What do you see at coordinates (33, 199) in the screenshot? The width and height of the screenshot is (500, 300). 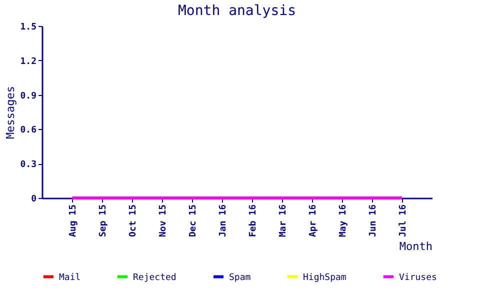 I see `y-tick-label: 0` at bounding box center [33, 199].